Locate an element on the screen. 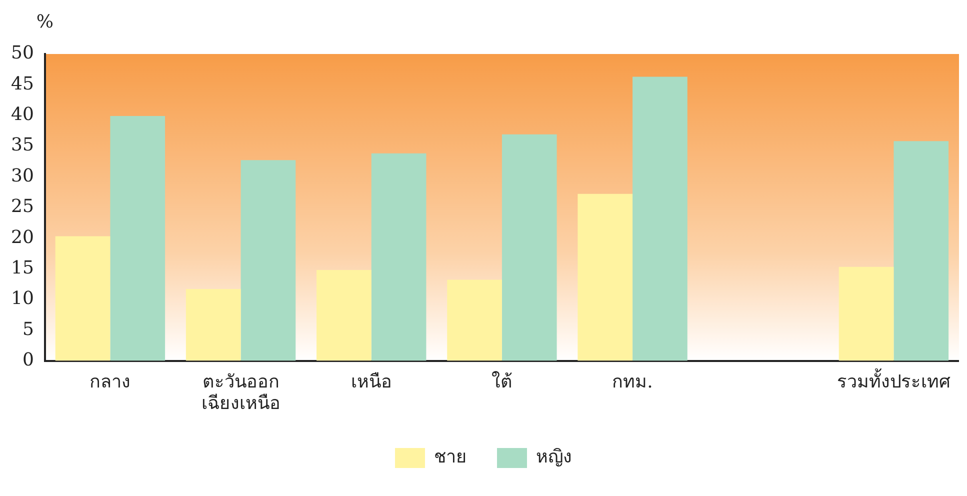 The width and height of the screenshot is (967, 496). y-tick-label: 35 is located at coordinates (22, 145).